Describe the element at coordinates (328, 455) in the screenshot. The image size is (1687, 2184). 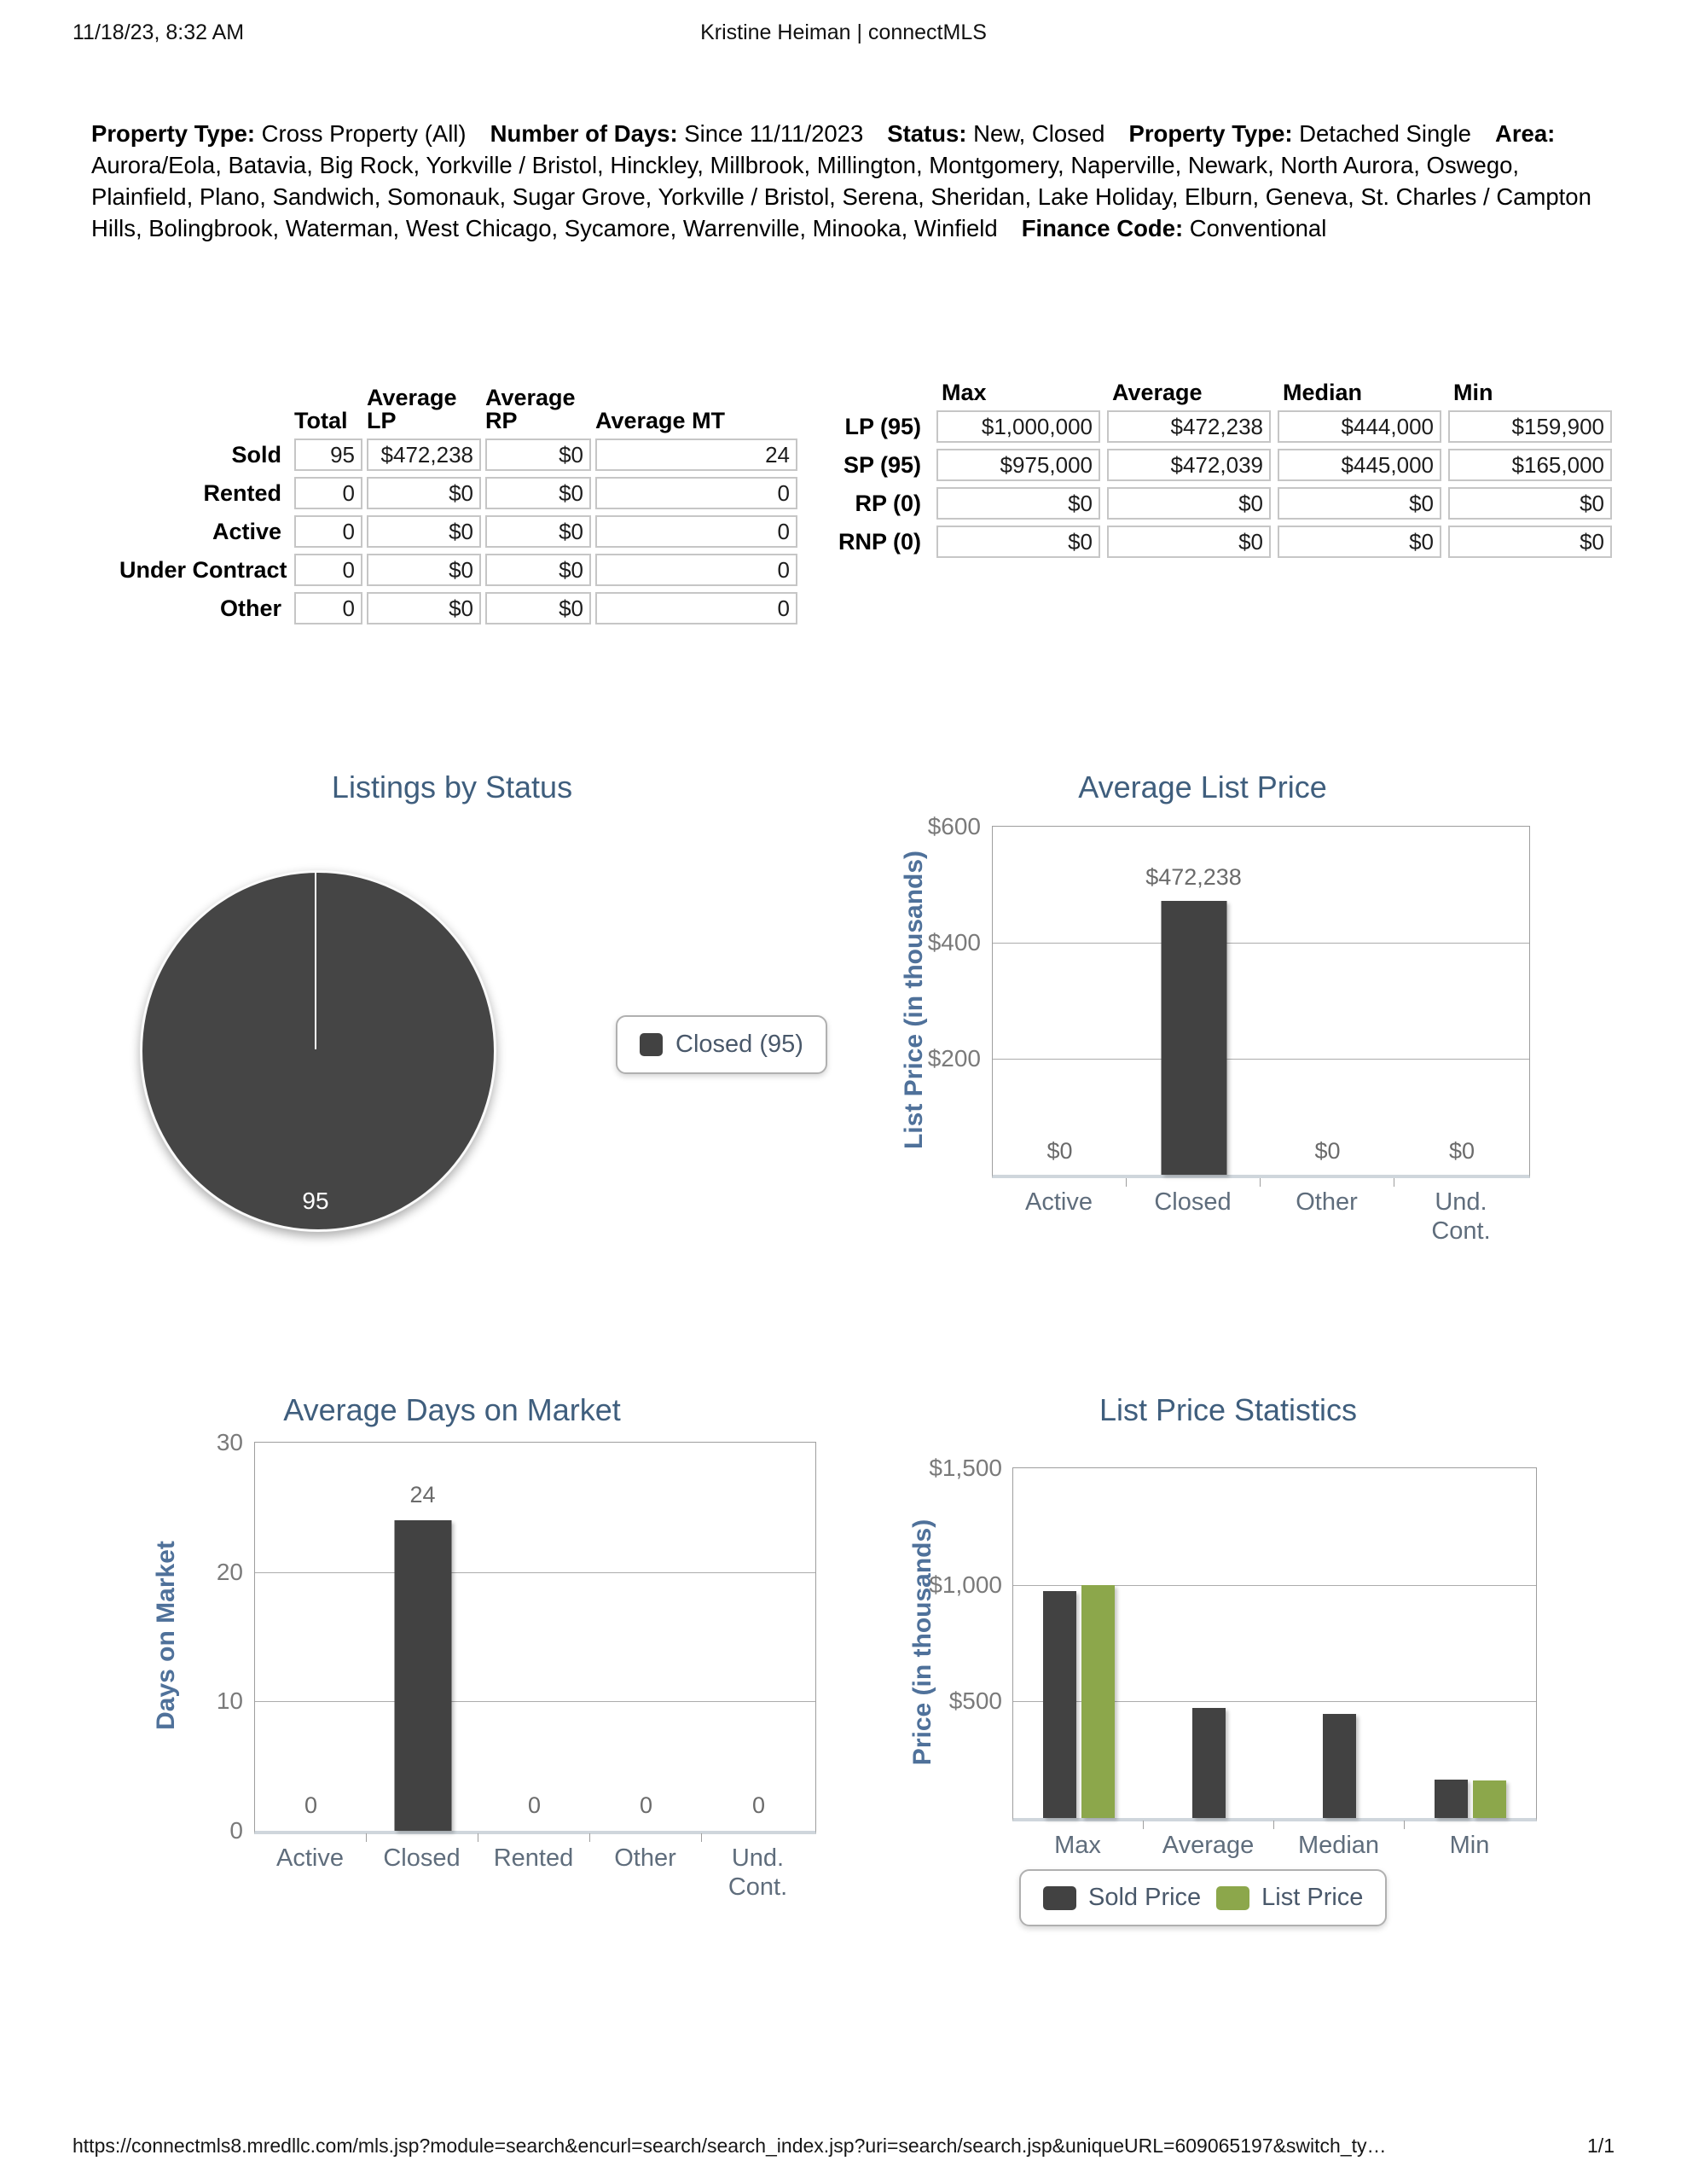
I see `sold-total-field: 95` at that location.